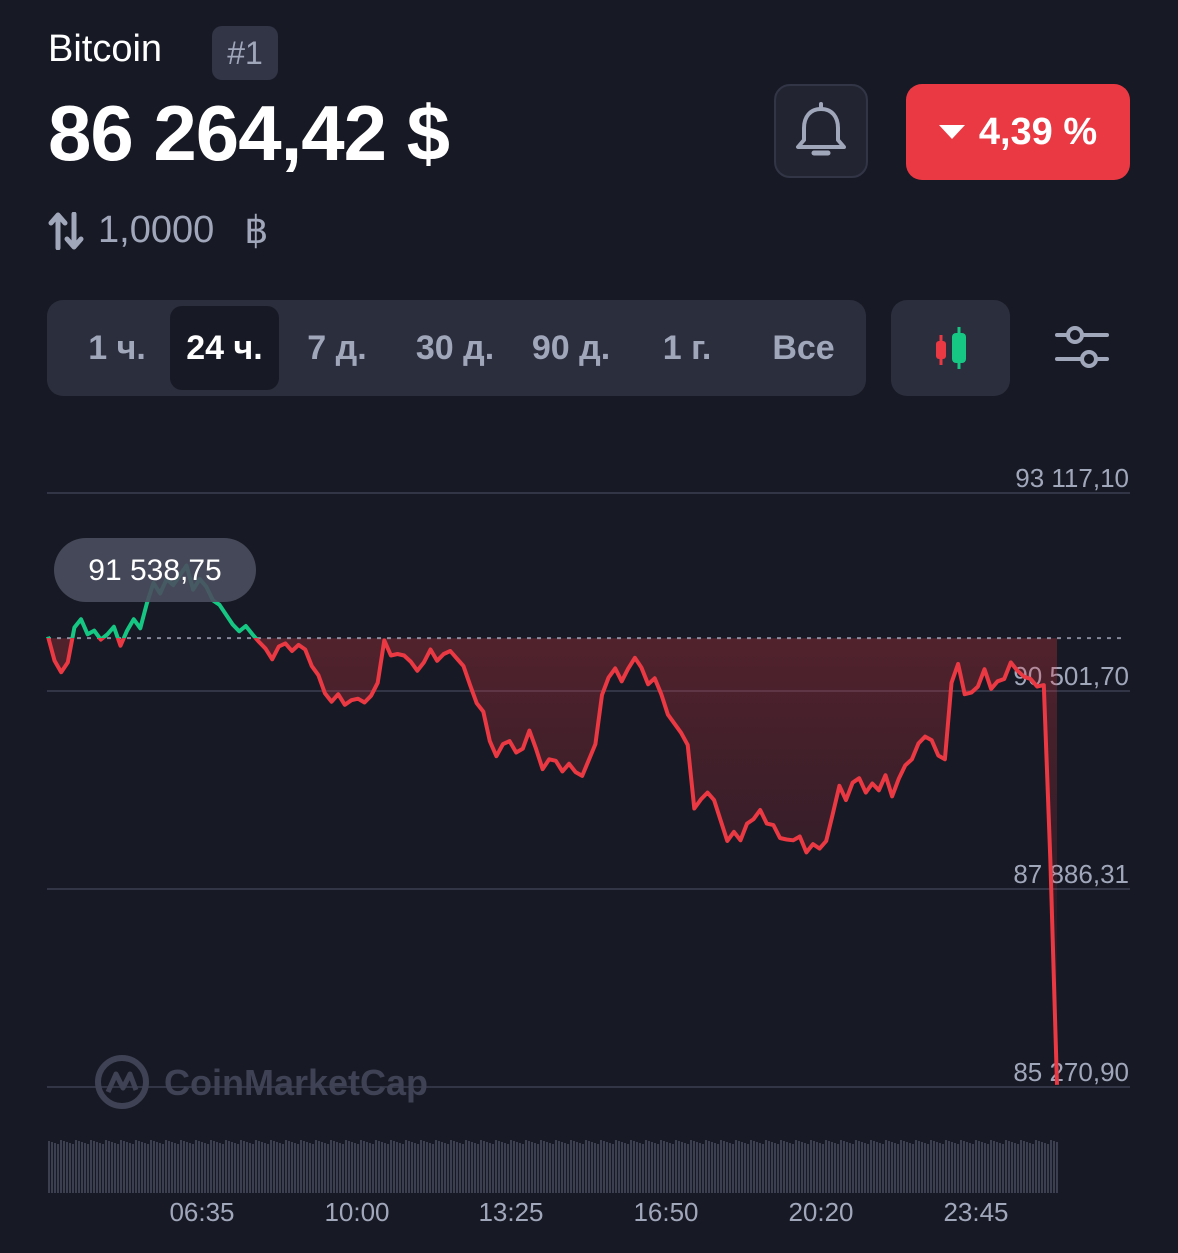  I want to click on tab-all: Все, so click(803, 347).